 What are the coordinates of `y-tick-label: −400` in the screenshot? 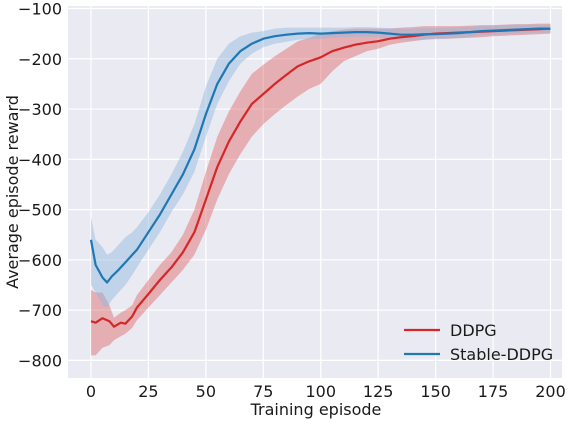 It's located at (40, 159).